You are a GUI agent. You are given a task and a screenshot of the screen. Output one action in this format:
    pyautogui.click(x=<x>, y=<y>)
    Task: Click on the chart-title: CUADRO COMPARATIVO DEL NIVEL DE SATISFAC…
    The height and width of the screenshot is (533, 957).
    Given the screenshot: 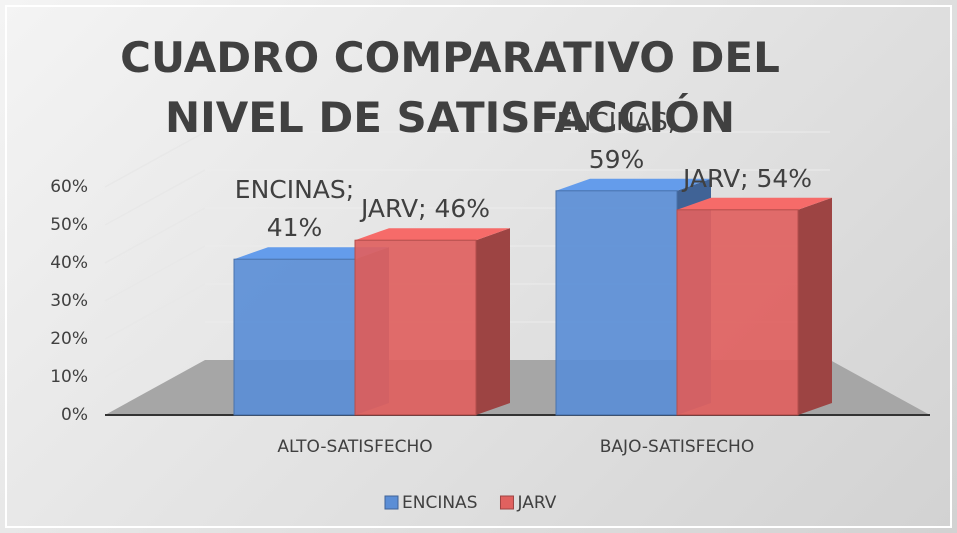 What is the action you would take?
    pyautogui.click(x=450, y=87)
    